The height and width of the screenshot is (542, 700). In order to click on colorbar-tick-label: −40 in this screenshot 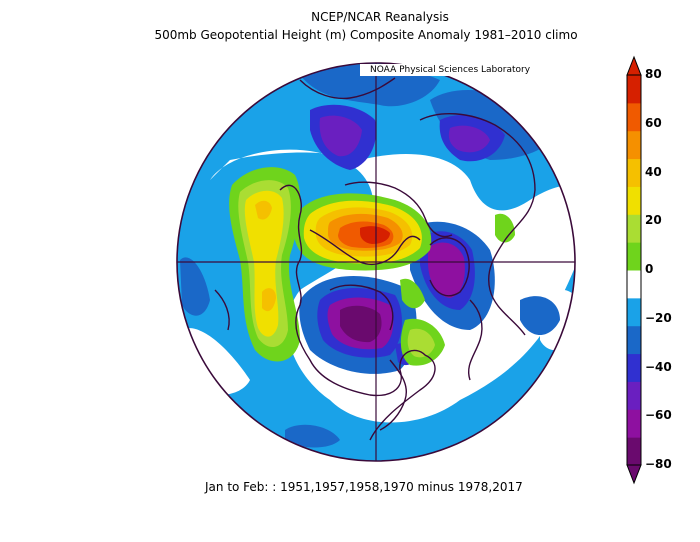, I will do `click(658, 366)`.